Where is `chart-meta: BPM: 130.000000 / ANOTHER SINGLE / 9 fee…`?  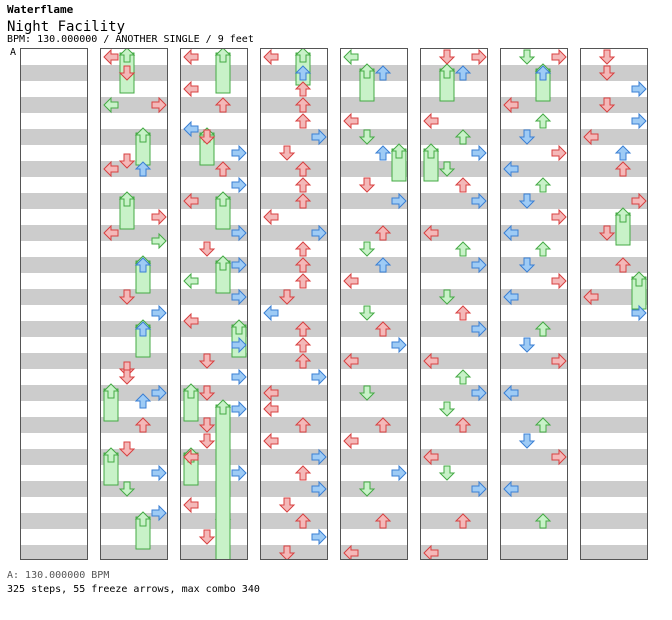 chart-meta: BPM: 130.000000 / ANOTHER SINGLE / 9 fee… is located at coordinates (130, 39).